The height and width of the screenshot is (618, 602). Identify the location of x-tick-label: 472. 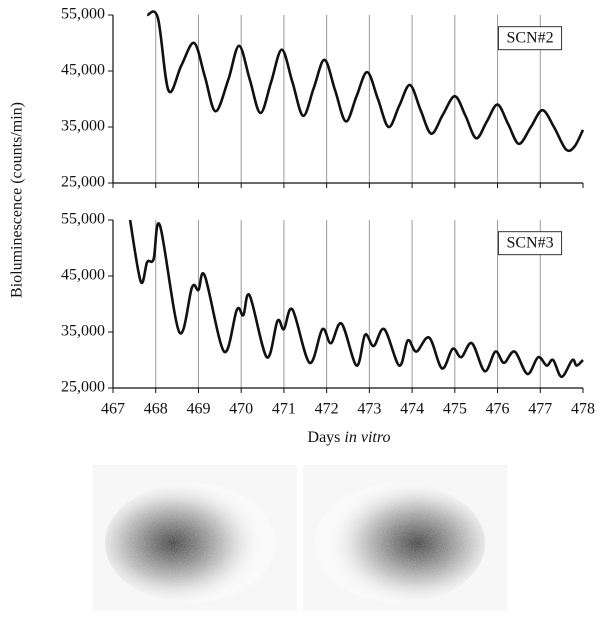
(327, 409).